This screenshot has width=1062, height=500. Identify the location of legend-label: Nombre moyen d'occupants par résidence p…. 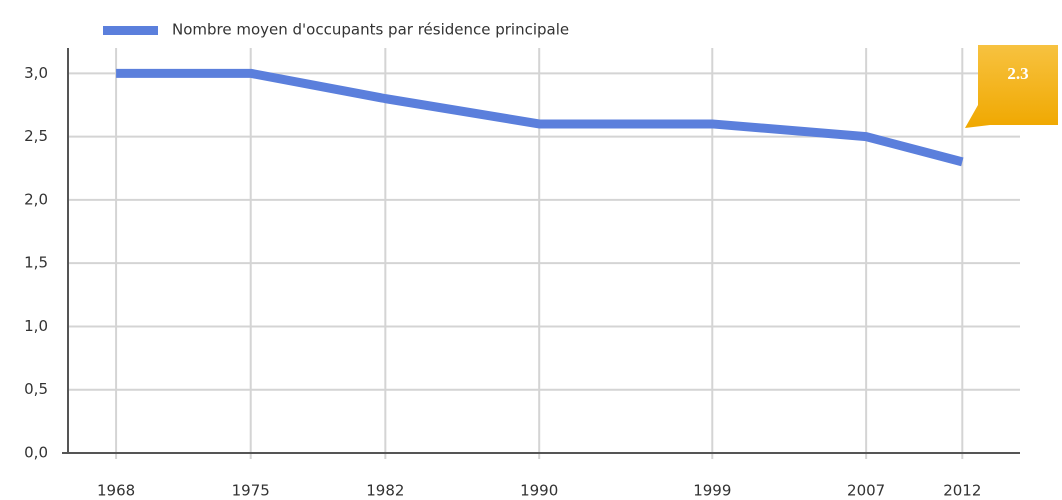
(370, 30).